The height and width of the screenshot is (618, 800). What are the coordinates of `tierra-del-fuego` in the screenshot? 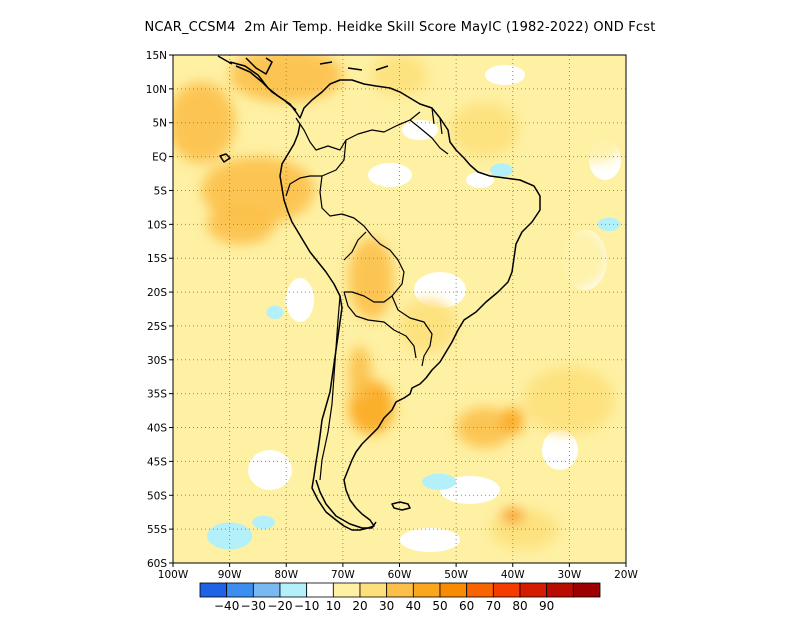 It's located at (346, 504).